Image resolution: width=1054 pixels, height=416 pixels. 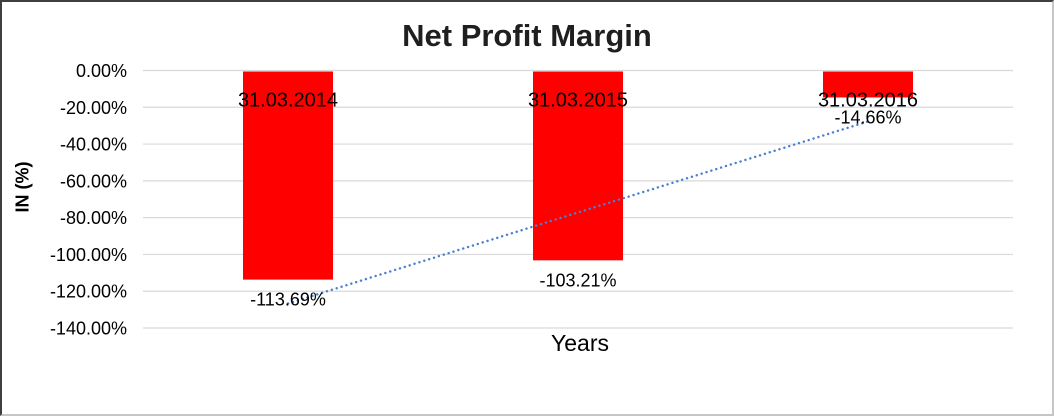 What do you see at coordinates (88, 329) in the screenshot?
I see `y-tick-label: -140.00%` at bounding box center [88, 329].